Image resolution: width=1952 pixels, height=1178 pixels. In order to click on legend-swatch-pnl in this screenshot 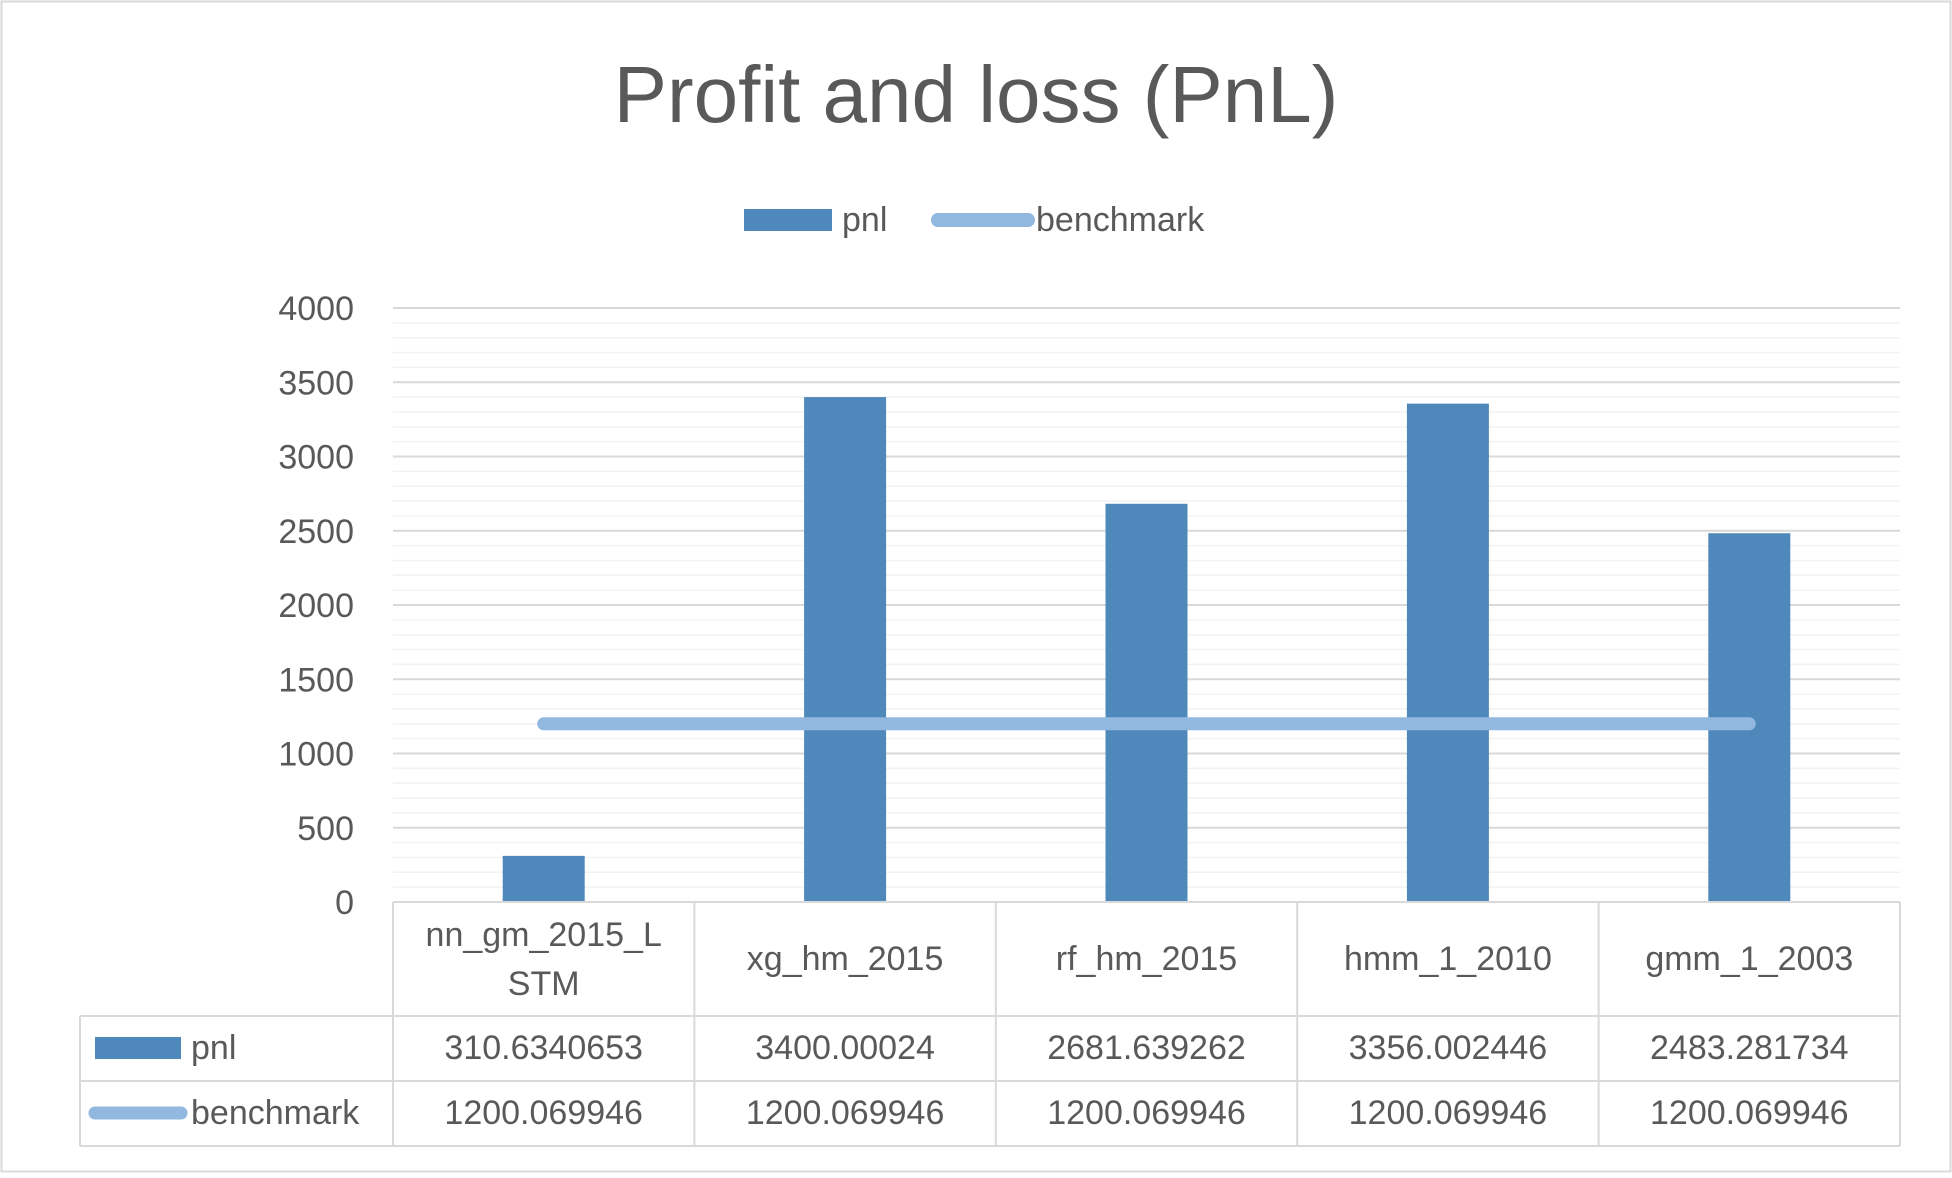, I will do `click(788, 220)`.